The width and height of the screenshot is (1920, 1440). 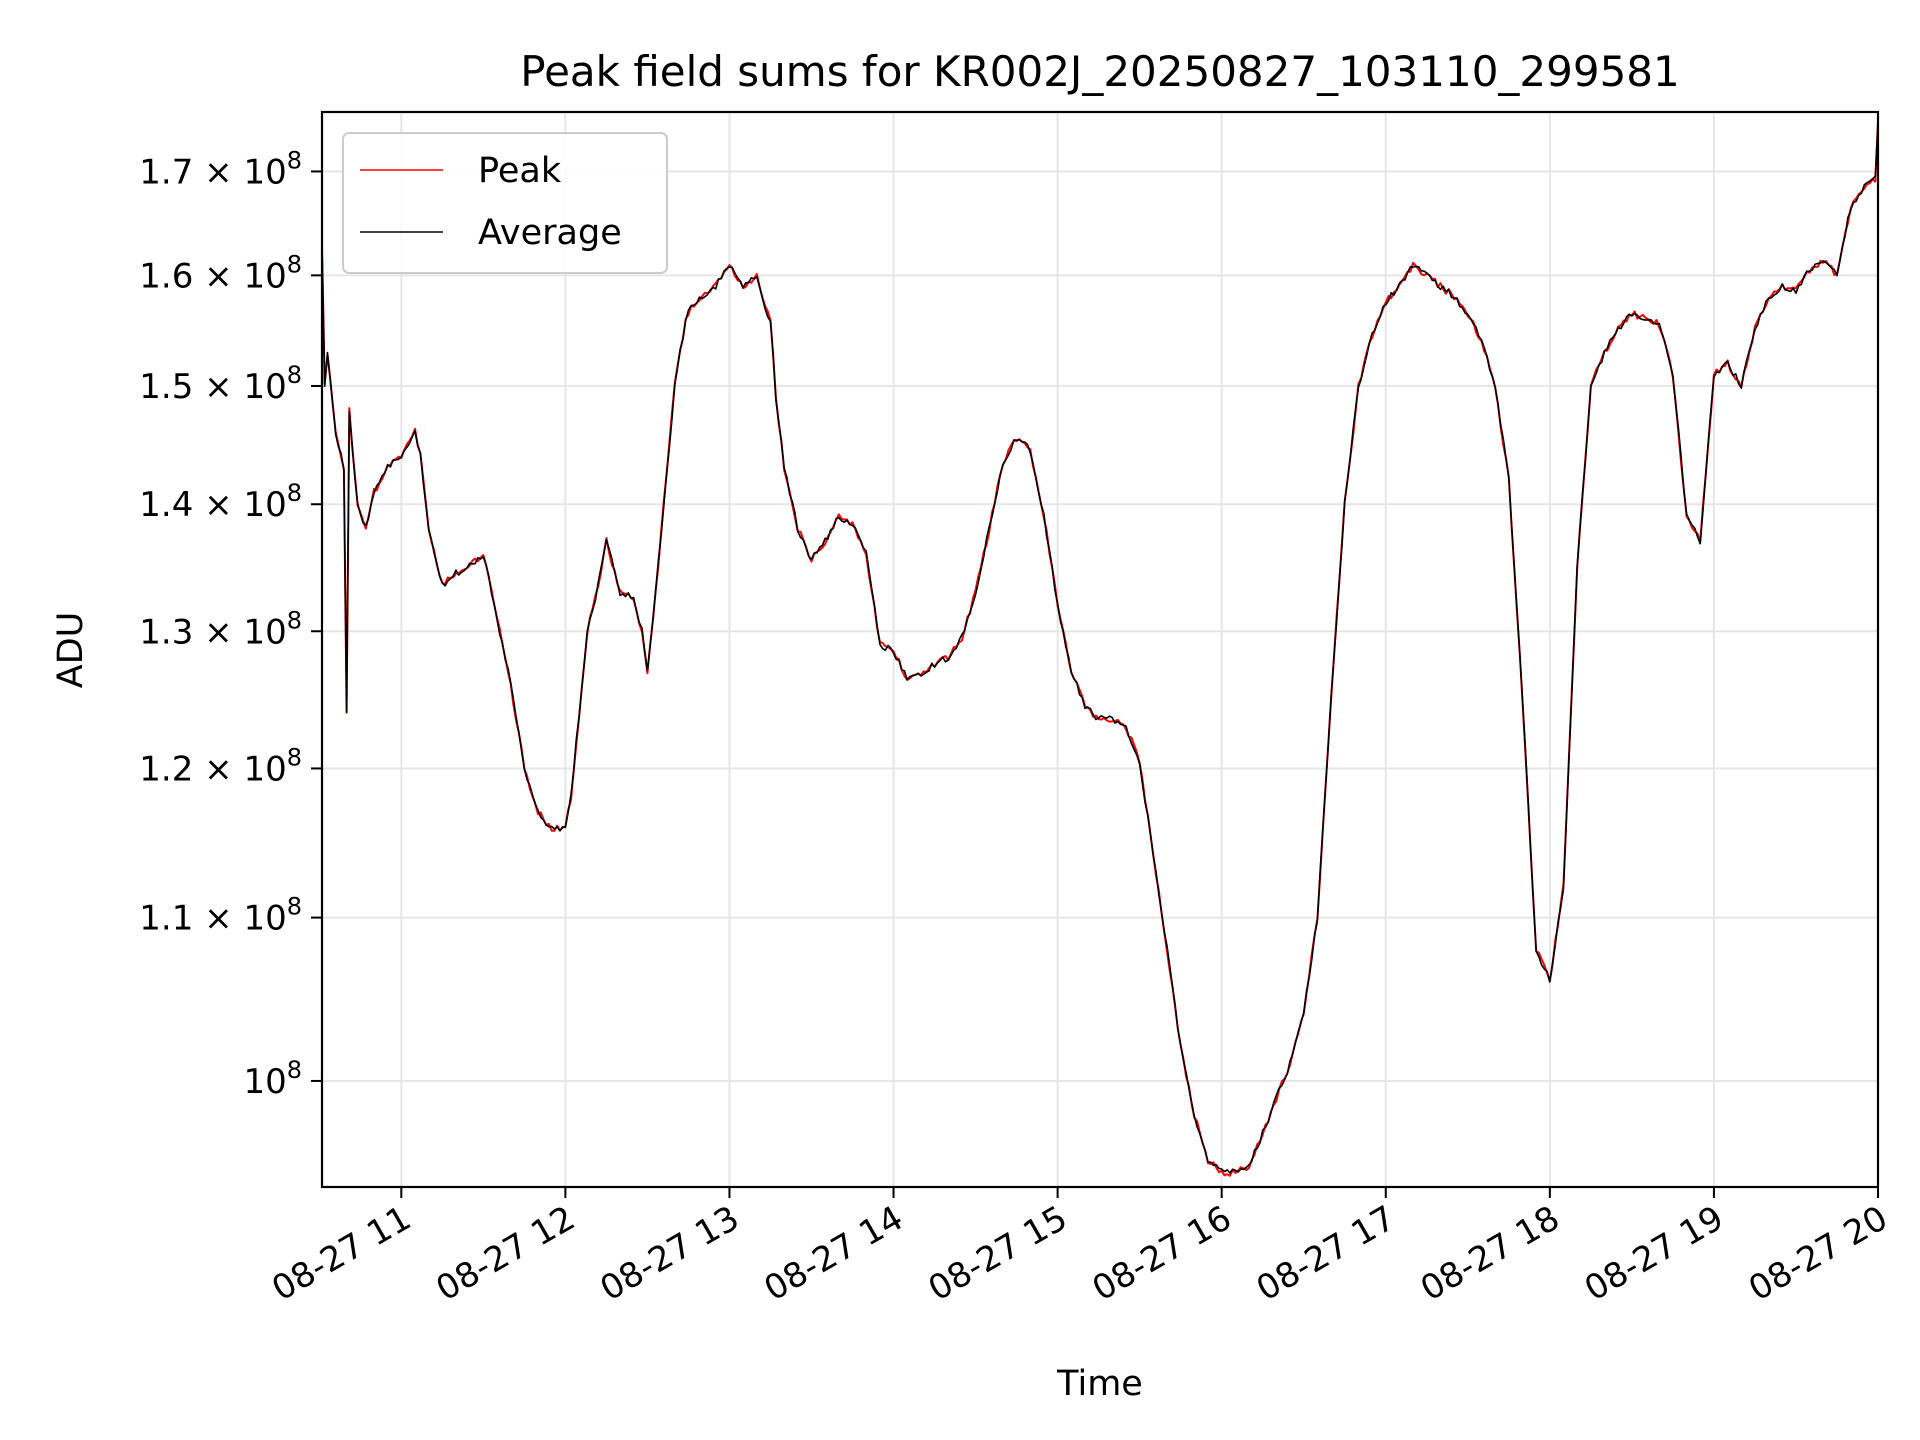 What do you see at coordinates (220, 502) in the screenshot?
I see `y-tick-label: 1.4 × 108` at bounding box center [220, 502].